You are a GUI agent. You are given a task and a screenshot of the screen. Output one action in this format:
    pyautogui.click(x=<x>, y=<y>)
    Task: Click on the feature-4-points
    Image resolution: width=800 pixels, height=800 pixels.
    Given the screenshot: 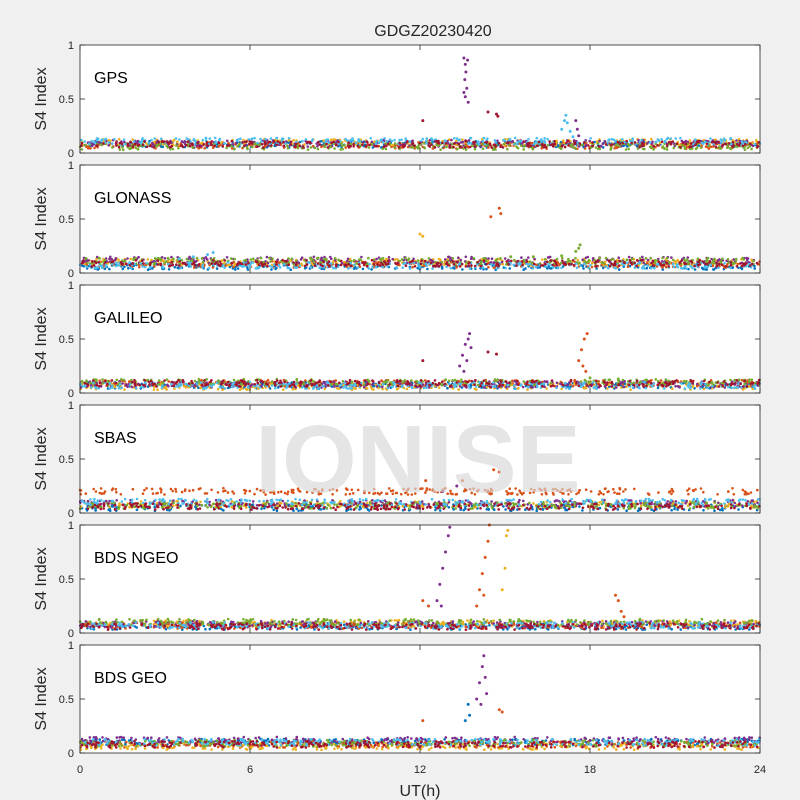 What is the action you would take?
    pyautogui.click(x=577, y=128)
    